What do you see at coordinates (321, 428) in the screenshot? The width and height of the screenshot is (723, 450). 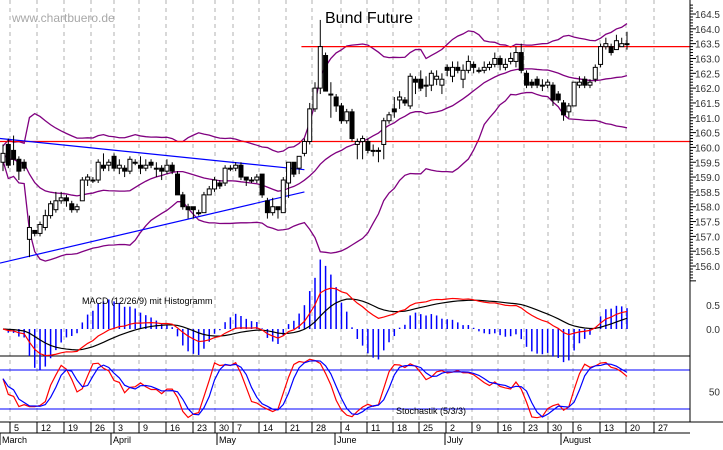 I see `day-label: 28` at bounding box center [321, 428].